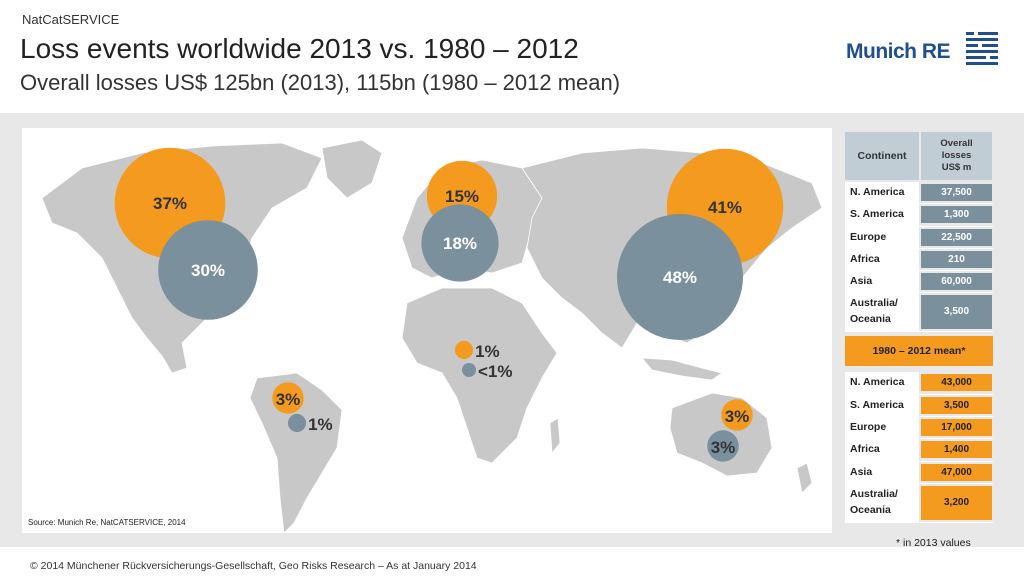  What do you see at coordinates (956, 282) in the screenshot?
I see `value-cell: 60,000` at bounding box center [956, 282].